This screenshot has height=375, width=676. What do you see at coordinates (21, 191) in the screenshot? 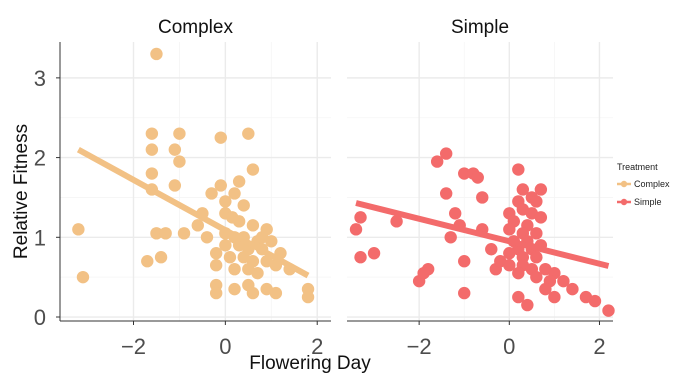
I see `y-axis-title: Relative Fitness` at bounding box center [21, 191].